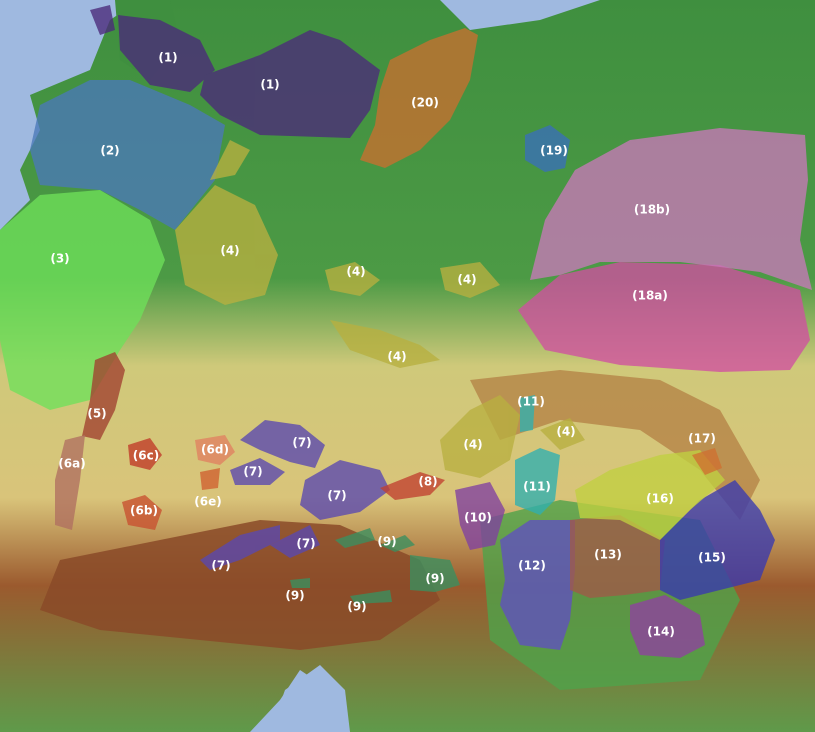 The image size is (815, 732). What do you see at coordinates (660, 499) in the screenshot?
I see `label-16: (16)` at bounding box center [660, 499].